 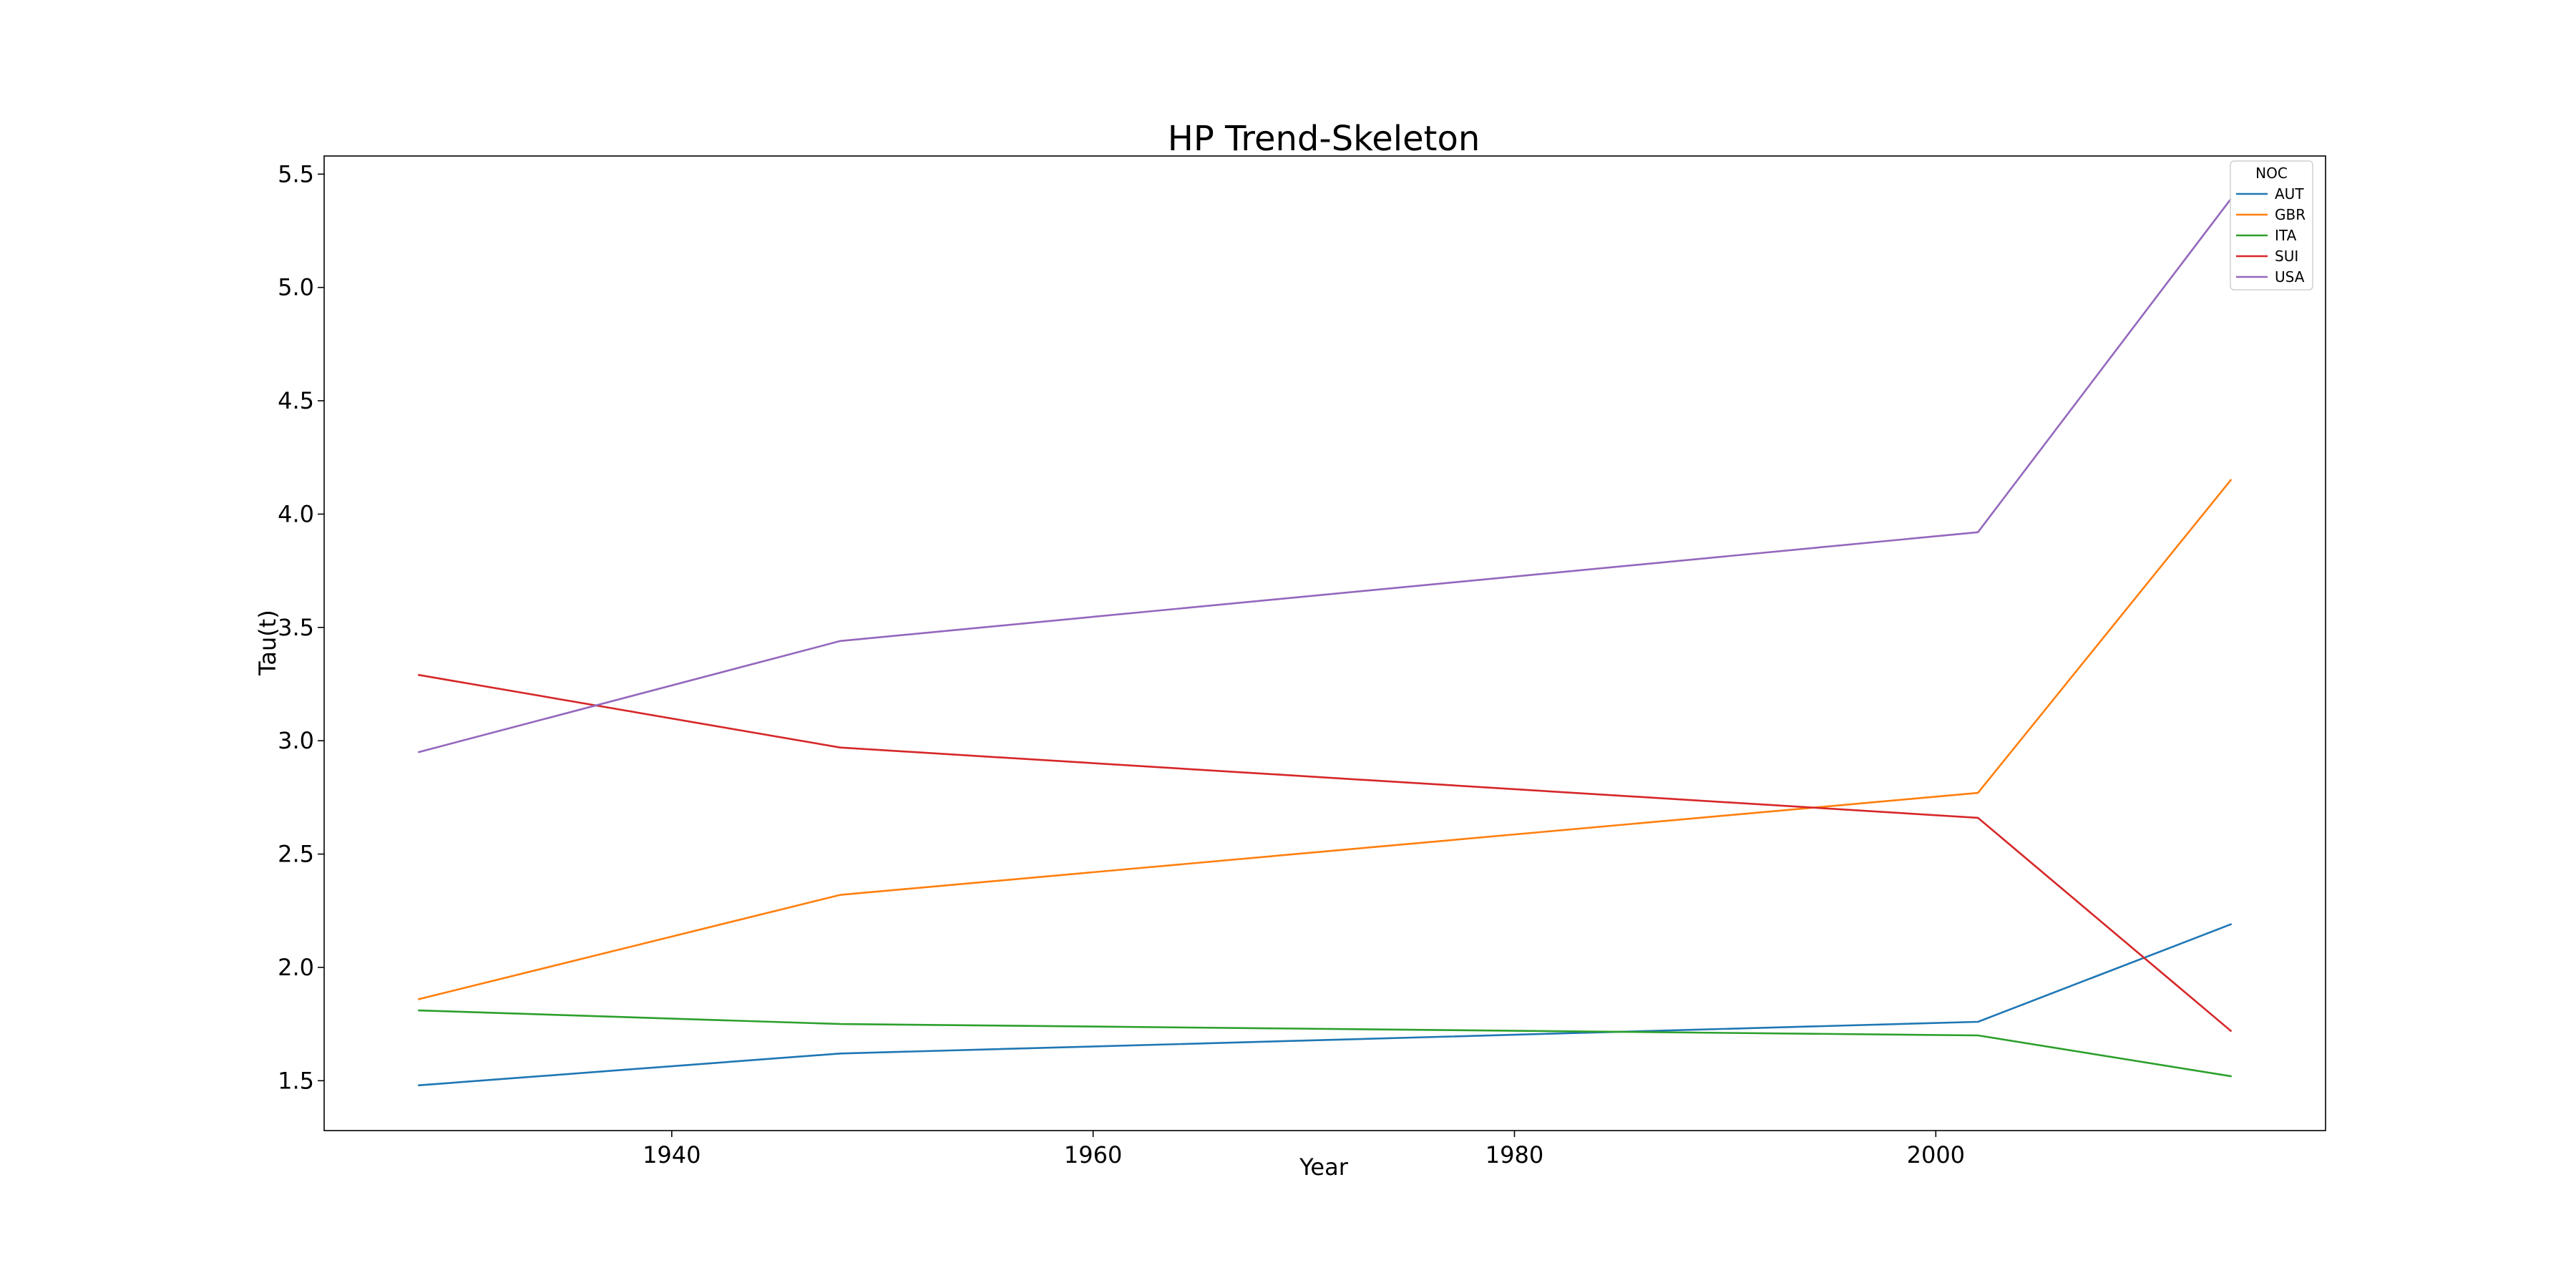 What do you see at coordinates (1324, 1167) in the screenshot?
I see `x-axis-label: Year` at bounding box center [1324, 1167].